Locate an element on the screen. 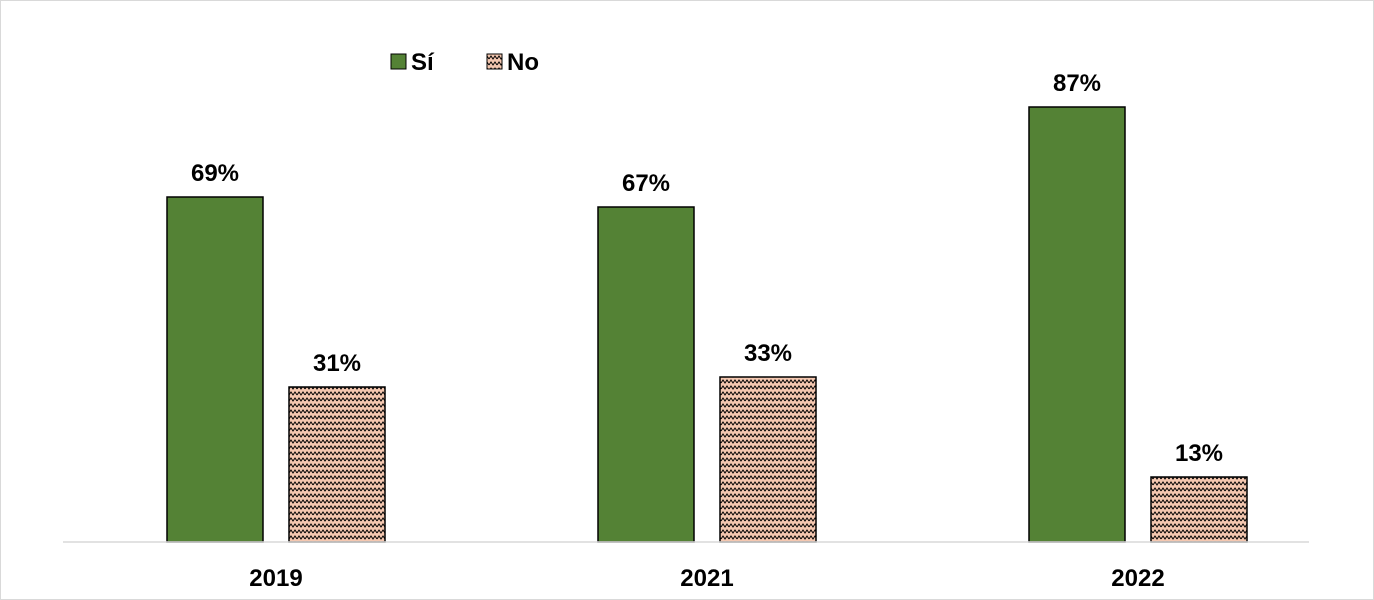  legend: Sí No is located at coordinates (464, 62).